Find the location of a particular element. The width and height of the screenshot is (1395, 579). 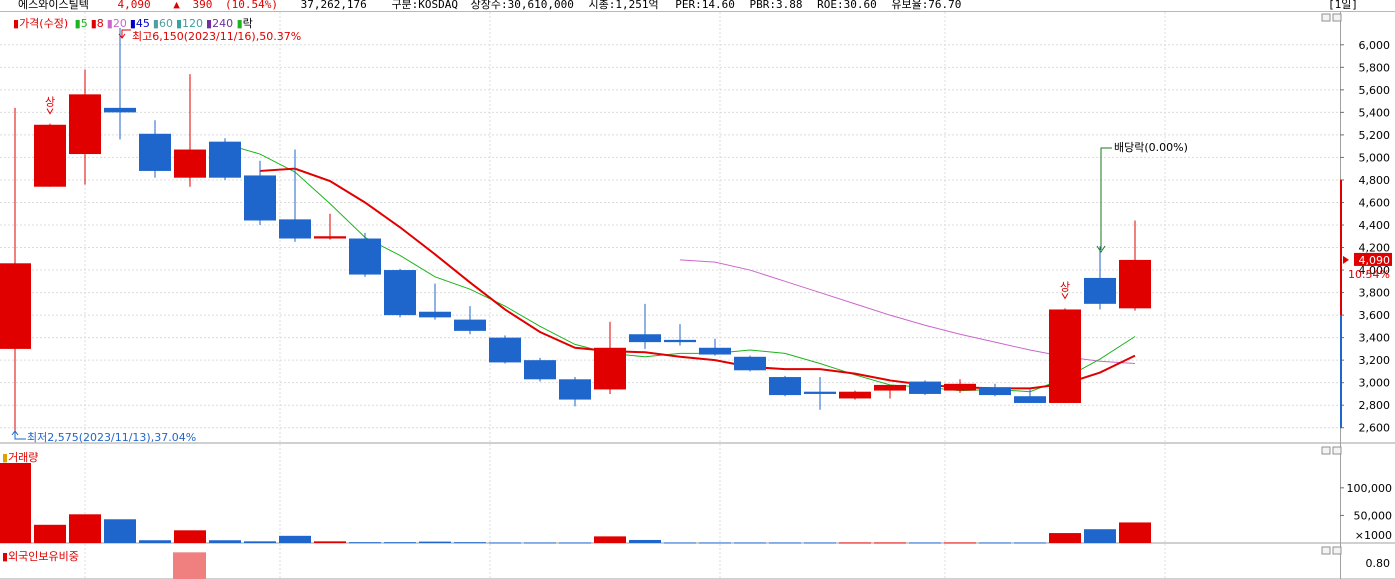

period-button: [1일] is located at coordinates (1343, 5).